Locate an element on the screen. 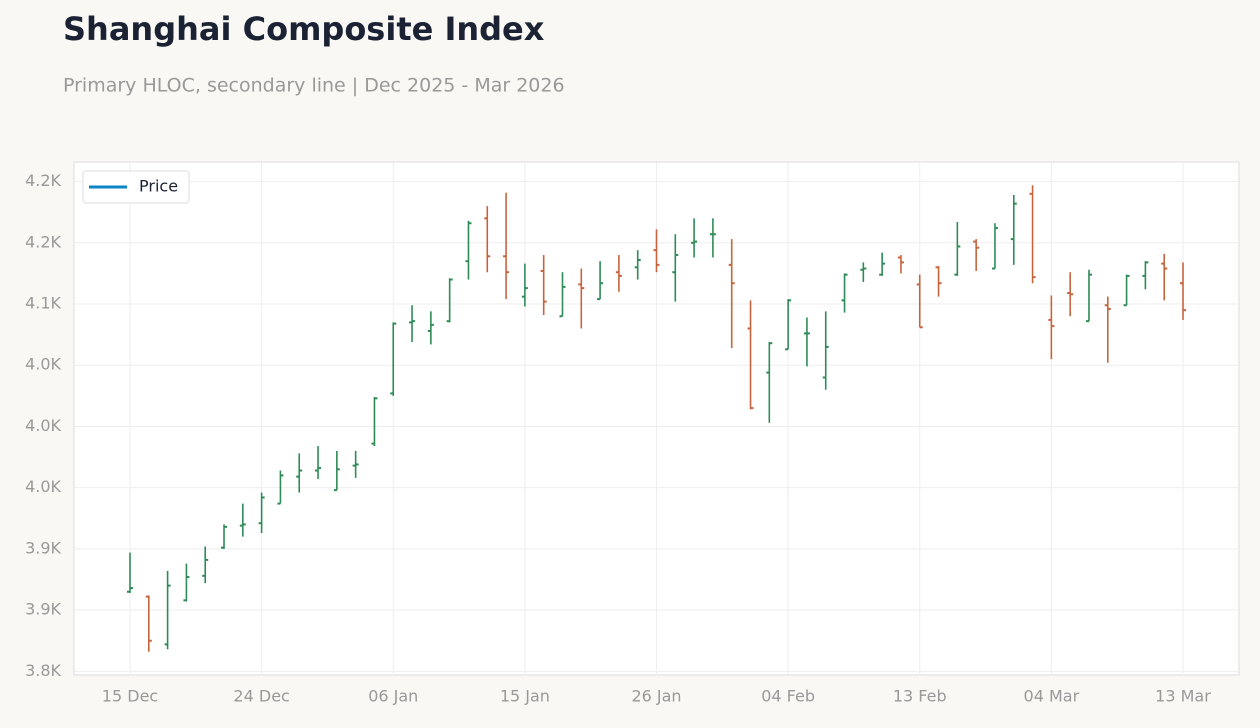 This screenshot has height=728, width=1260. y-tick-label: 3.8K is located at coordinates (43, 670).